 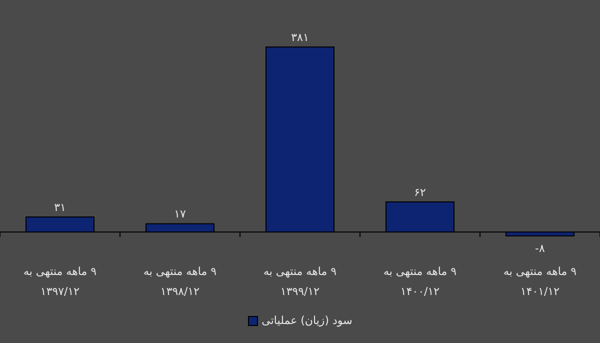 I want to click on x-tick-label: ۹ ماهه منتهی به ۱۴۰۰/۱۲, so click(x=420, y=282).